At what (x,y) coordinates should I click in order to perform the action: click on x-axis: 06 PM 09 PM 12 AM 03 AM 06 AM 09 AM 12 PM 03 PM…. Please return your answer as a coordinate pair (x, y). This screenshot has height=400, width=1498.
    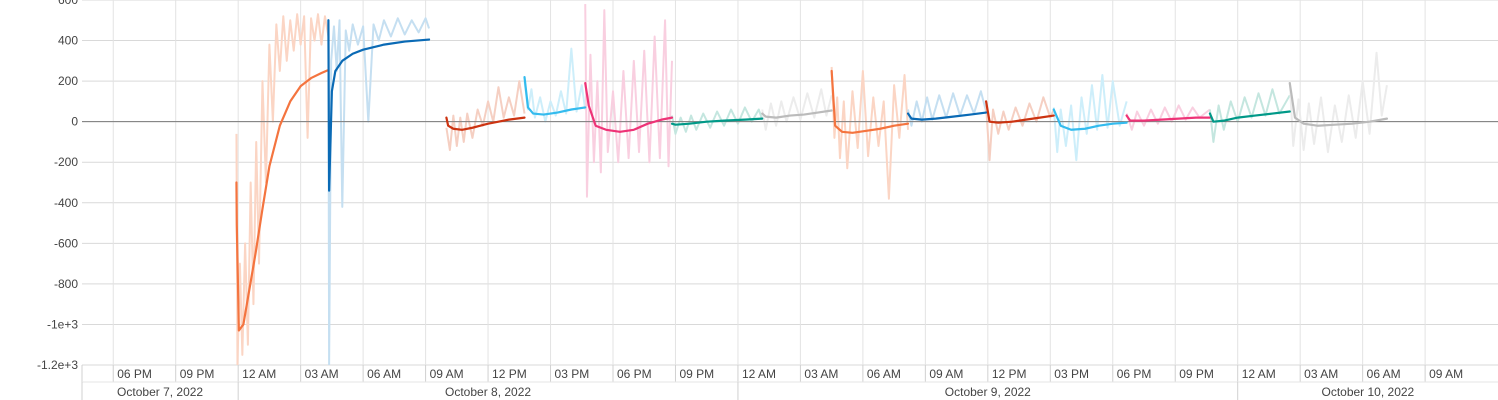
    Looking at the image, I should click on (789, 382).